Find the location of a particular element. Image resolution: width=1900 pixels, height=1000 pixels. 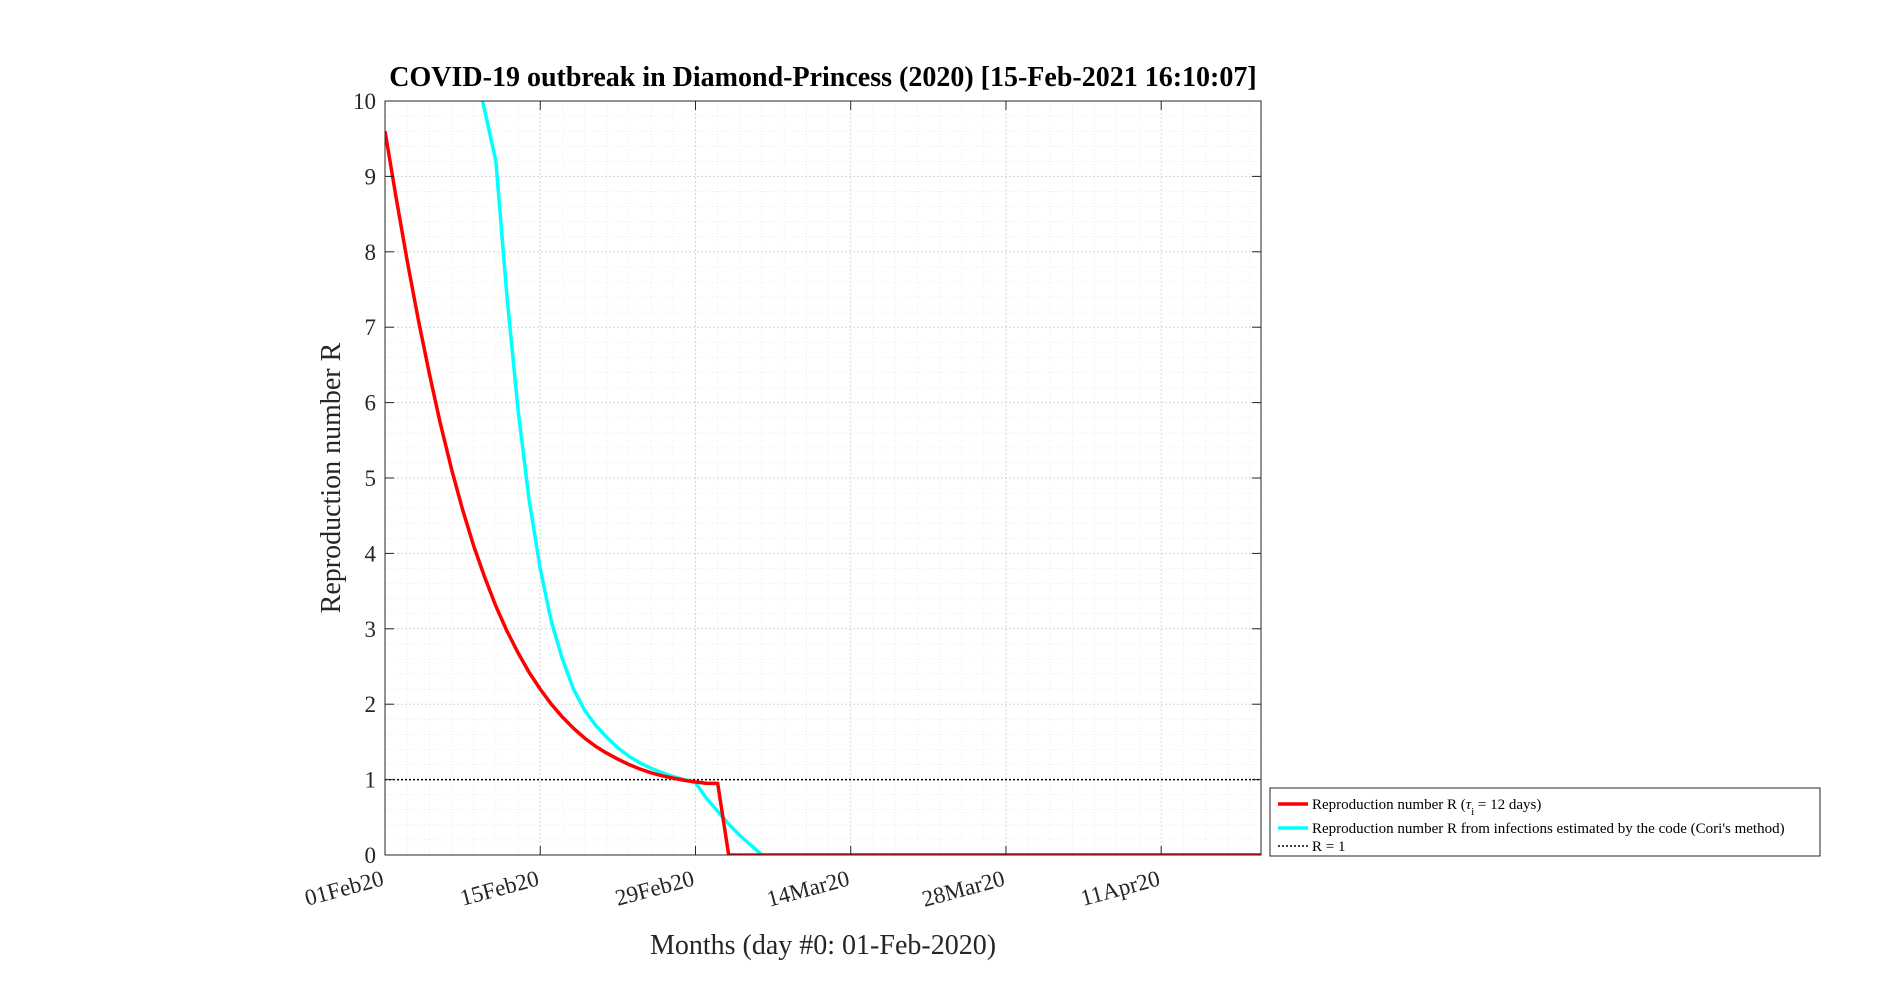

y-tick-label: 0 is located at coordinates (371, 855).